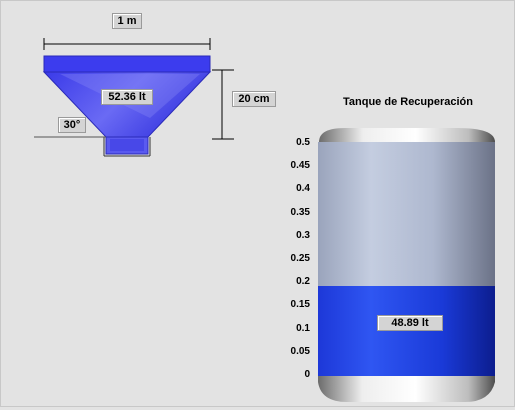 Image resolution: width=515 pixels, height=410 pixels. Describe the element at coordinates (254, 99) in the screenshot. I see `hopper-height-label: 20 cm` at that location.